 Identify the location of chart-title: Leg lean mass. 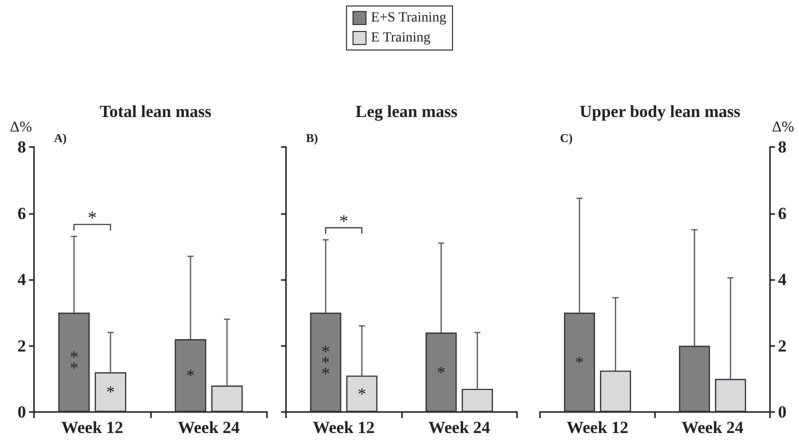
(407, 111).